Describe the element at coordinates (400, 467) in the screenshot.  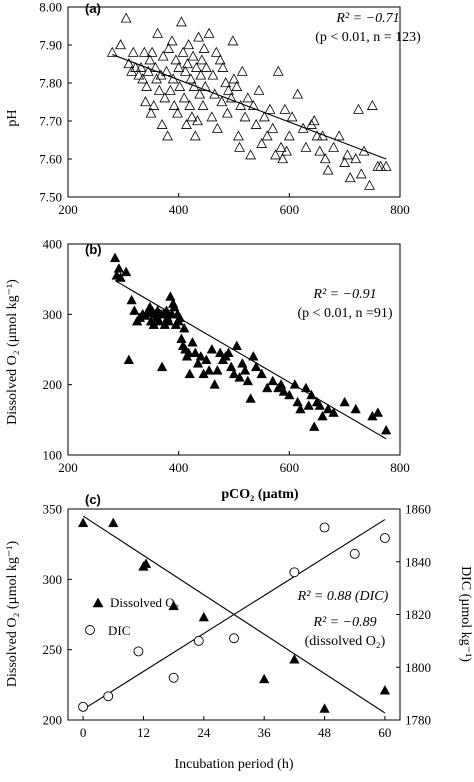
I see `x-tick-label: 800` at that location.